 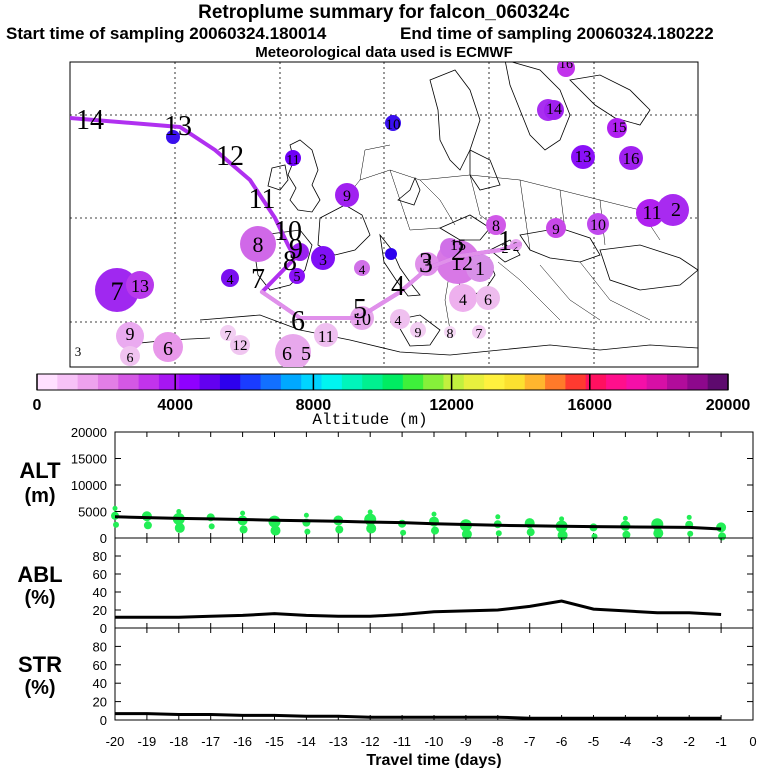 I want to click on x-tick-label: -12, so click(x=370, y=741).